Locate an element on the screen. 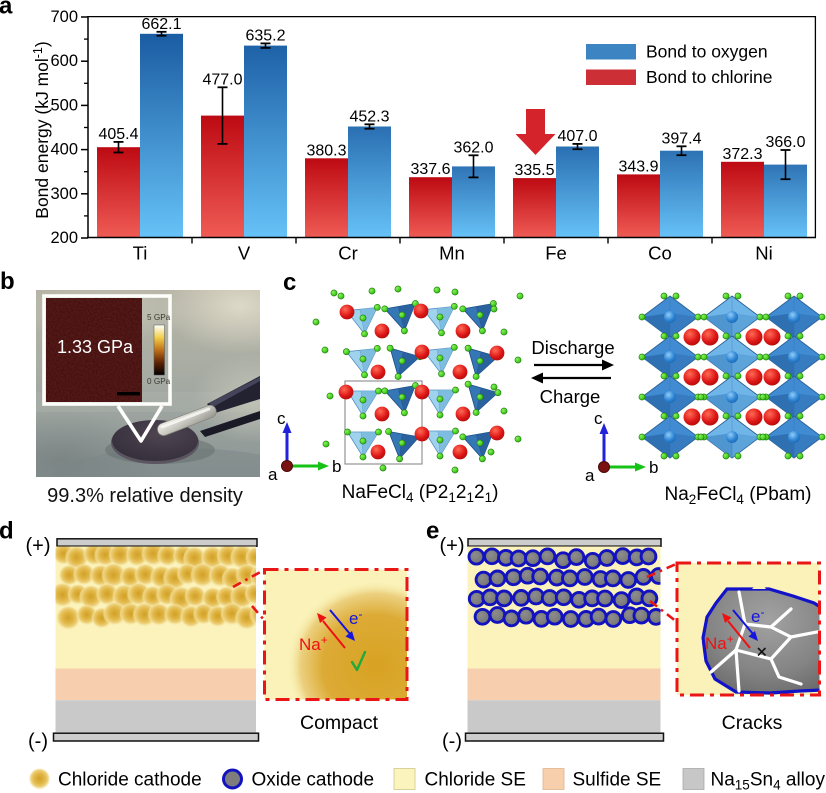 This screenshot has height=793, width=826. svg-text: Na2FeCl4 (Pbam) is located at coordinates (737, 495).